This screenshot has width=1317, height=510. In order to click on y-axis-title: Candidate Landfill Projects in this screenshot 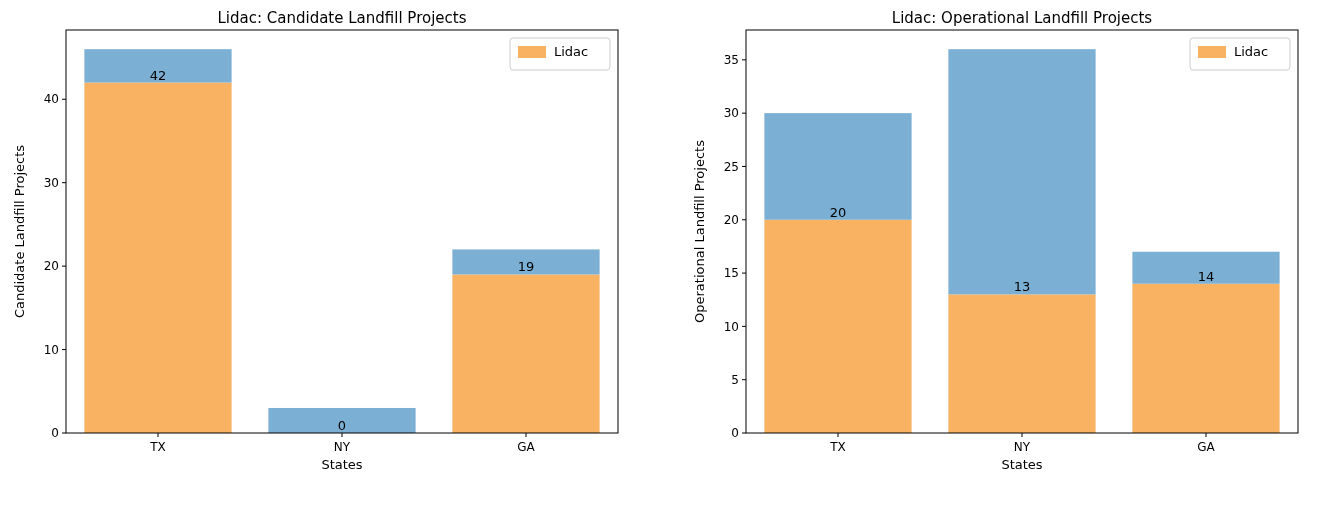, I will do `click(19, 231)`.